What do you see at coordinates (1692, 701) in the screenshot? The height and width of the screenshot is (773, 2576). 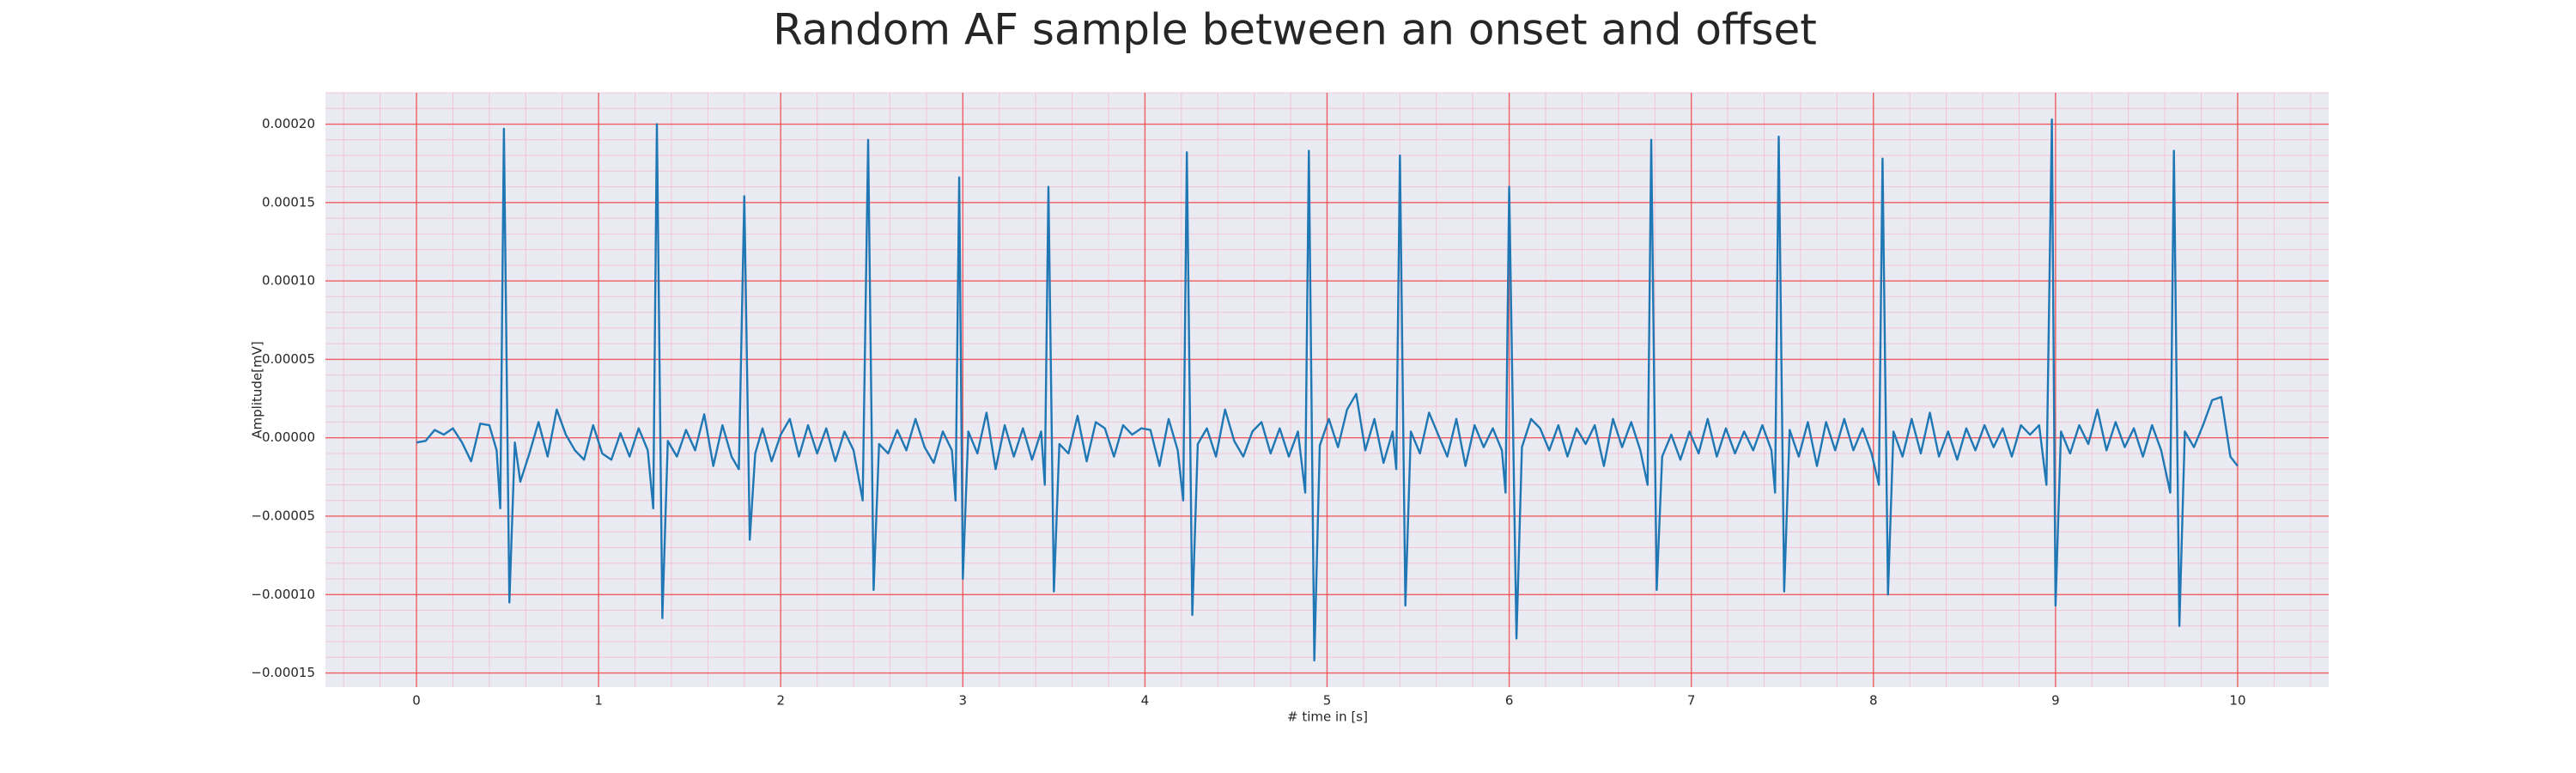 I see `x-tick-label: 7` at bounding box center [1692, 701].